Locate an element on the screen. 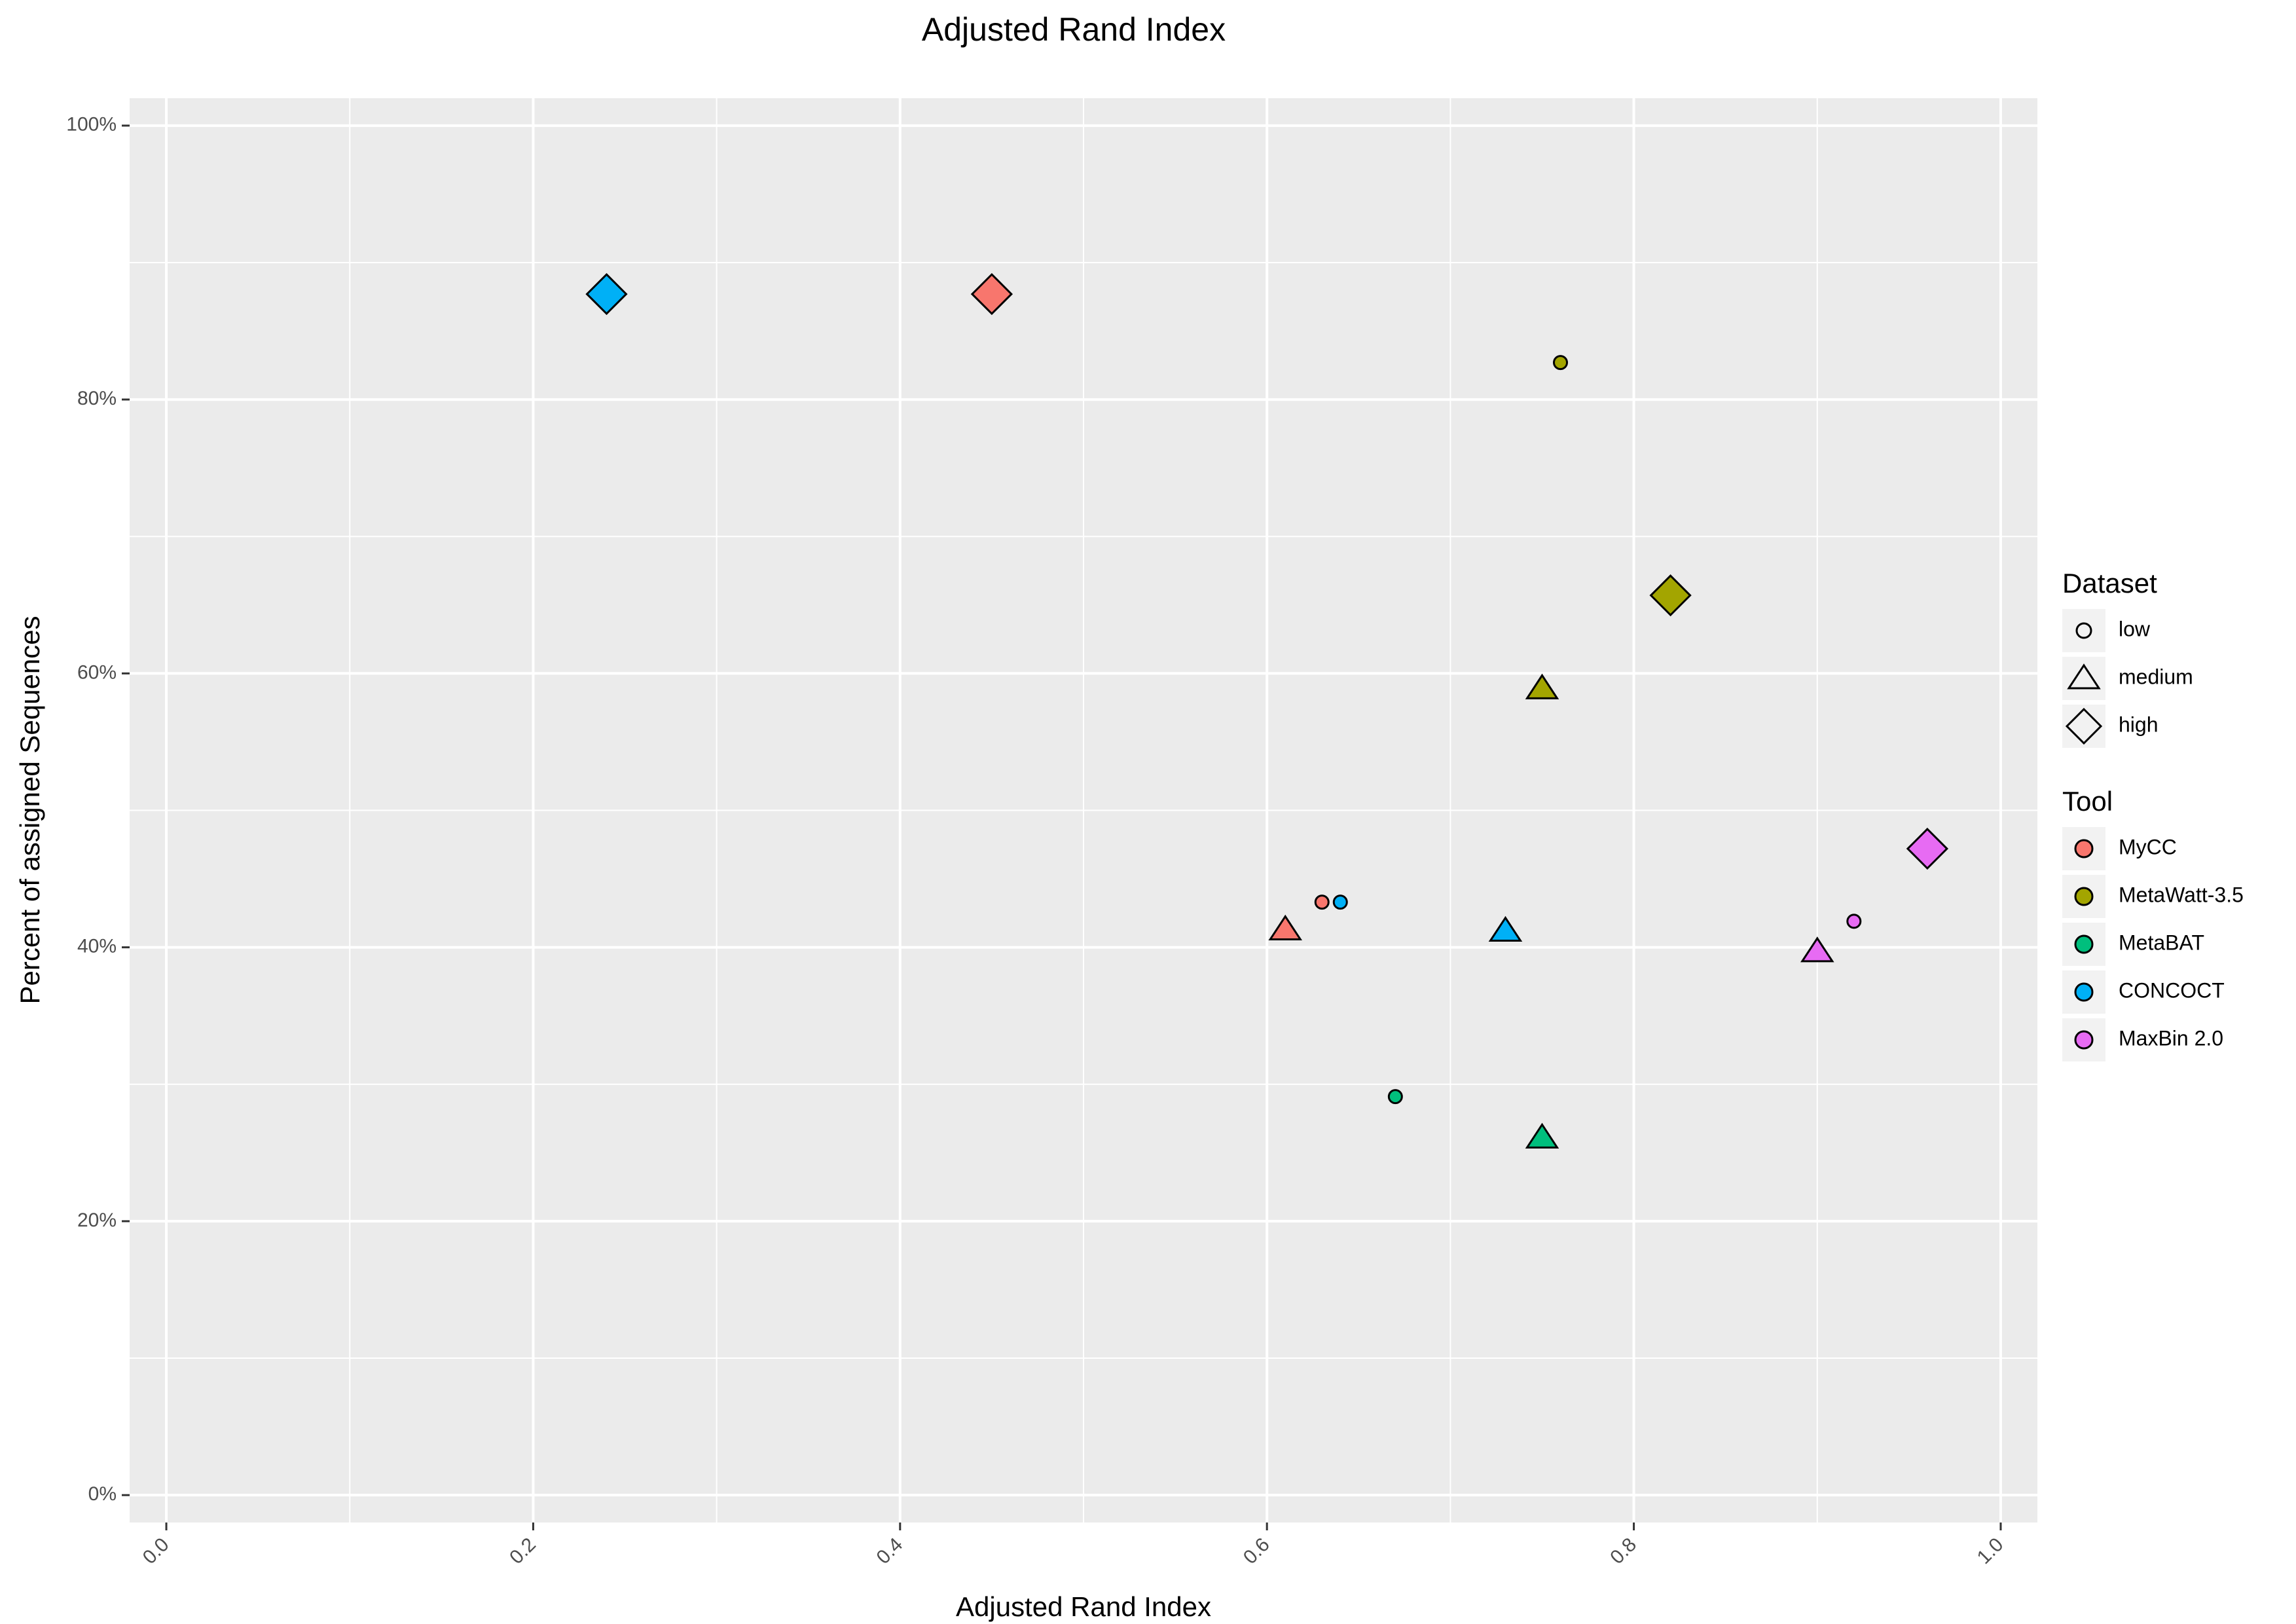  x-tick-label: 1.0 is located at coordinates (1990, 1551).